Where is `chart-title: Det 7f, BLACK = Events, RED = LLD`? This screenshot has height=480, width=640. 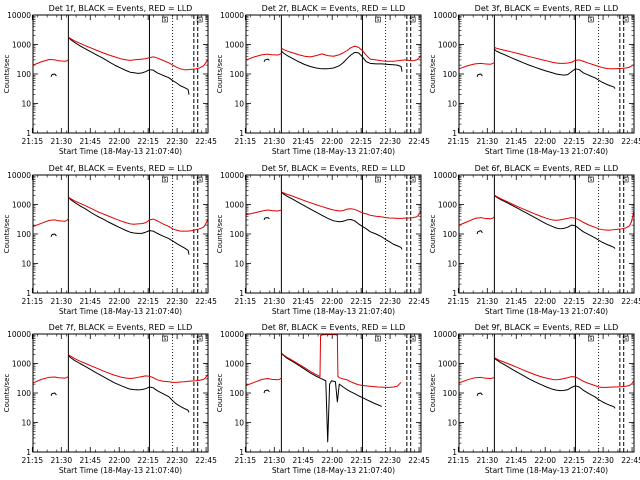
chart-title: Det 7f, BLACK = Events, RED = LLD is located at coordinates (121, 327).